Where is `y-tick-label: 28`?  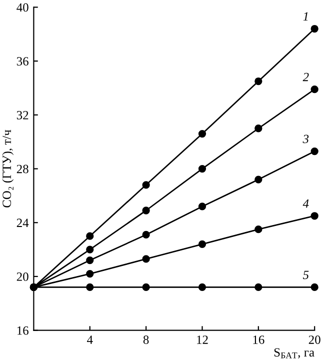 y-tick-label: 28 is located at coordinates (22, 169).